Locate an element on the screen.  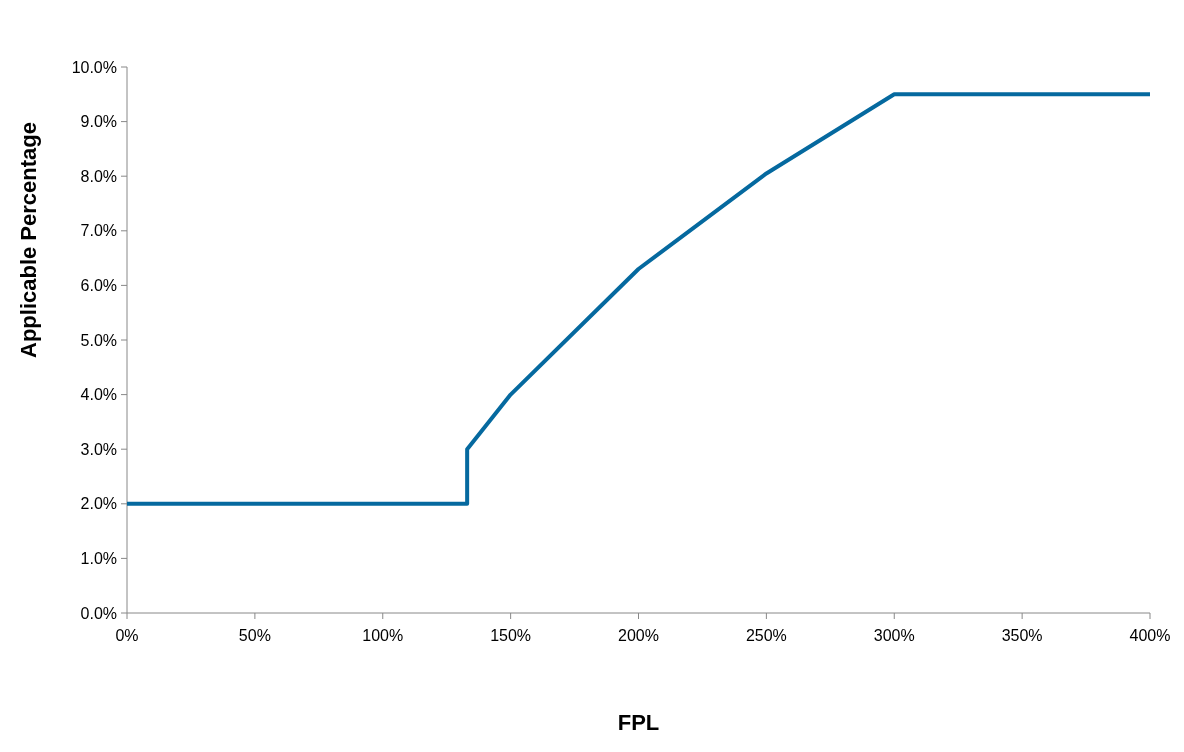
x-tick-label: 0% is located at coordinates (127, 635).